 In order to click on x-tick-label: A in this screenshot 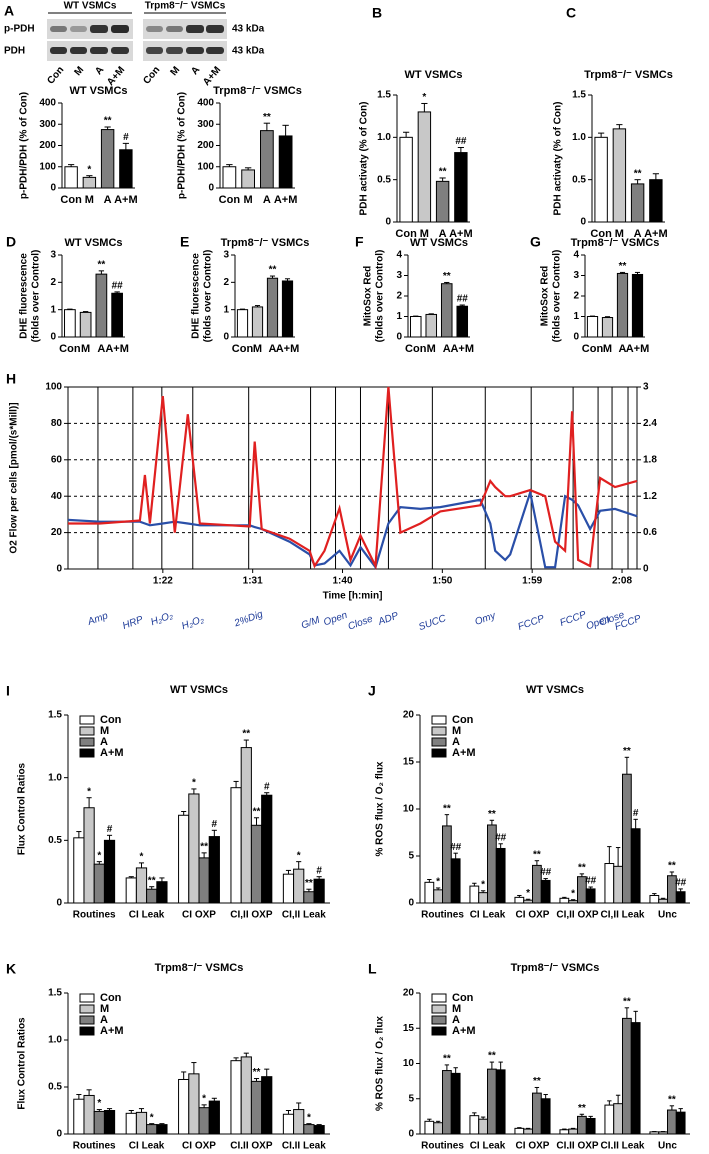, I will do `click(638, 234)`.